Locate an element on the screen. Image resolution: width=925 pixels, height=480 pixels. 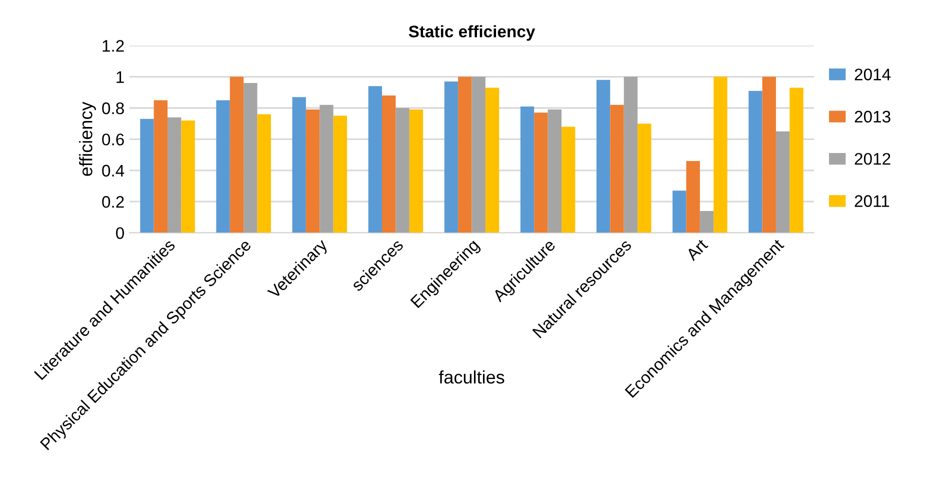
x-axis-title: faculties is located at coordinates (471, 377).